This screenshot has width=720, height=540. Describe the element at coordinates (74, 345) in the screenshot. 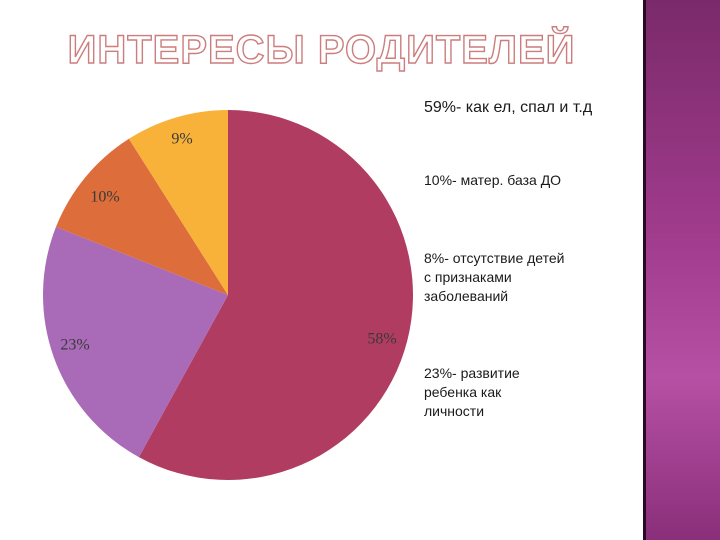

I see `slice-23-label: 23%` at that location.